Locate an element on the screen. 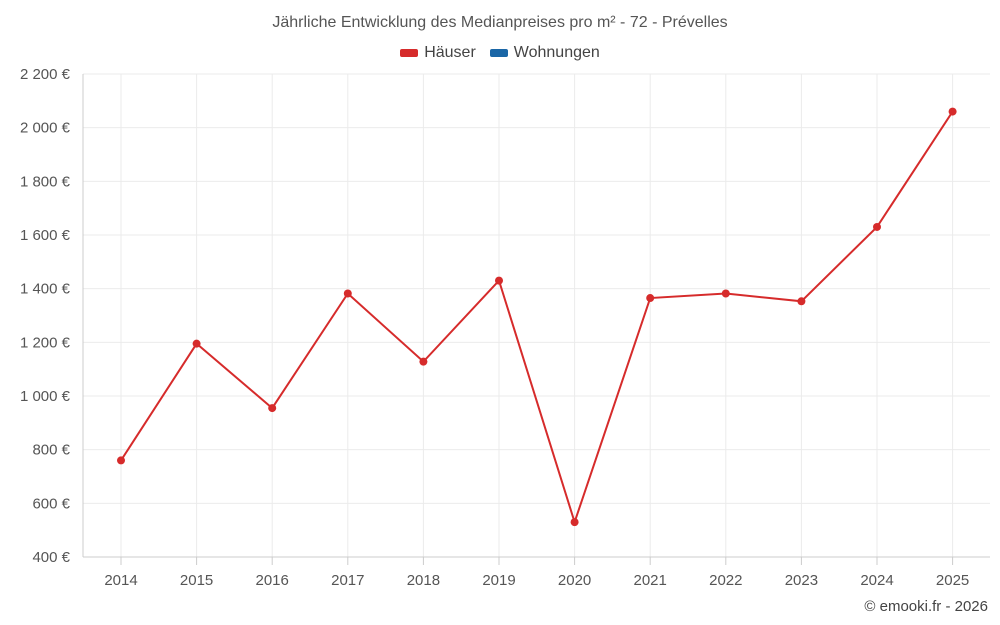  y-tick-label: 800 € is located at coordinates (51, 450).